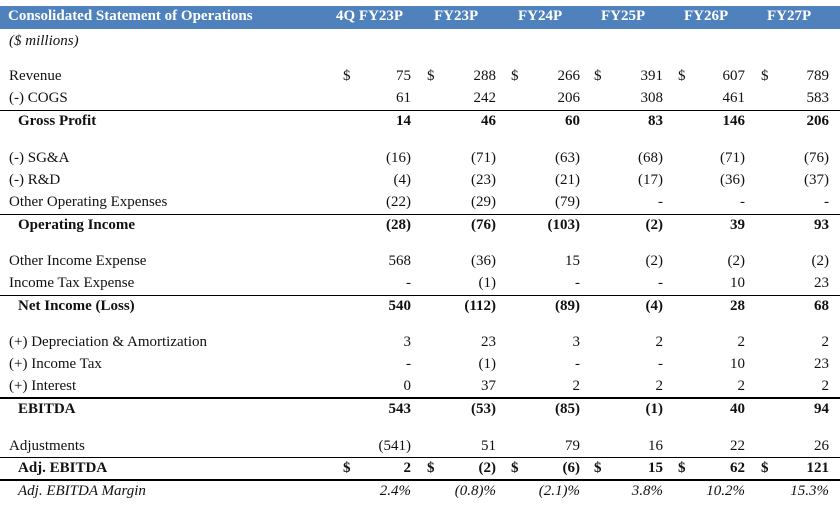 This screenshot has width=840, height=511. I want to click on cell-rnd-2: (23), so click(483, 180).